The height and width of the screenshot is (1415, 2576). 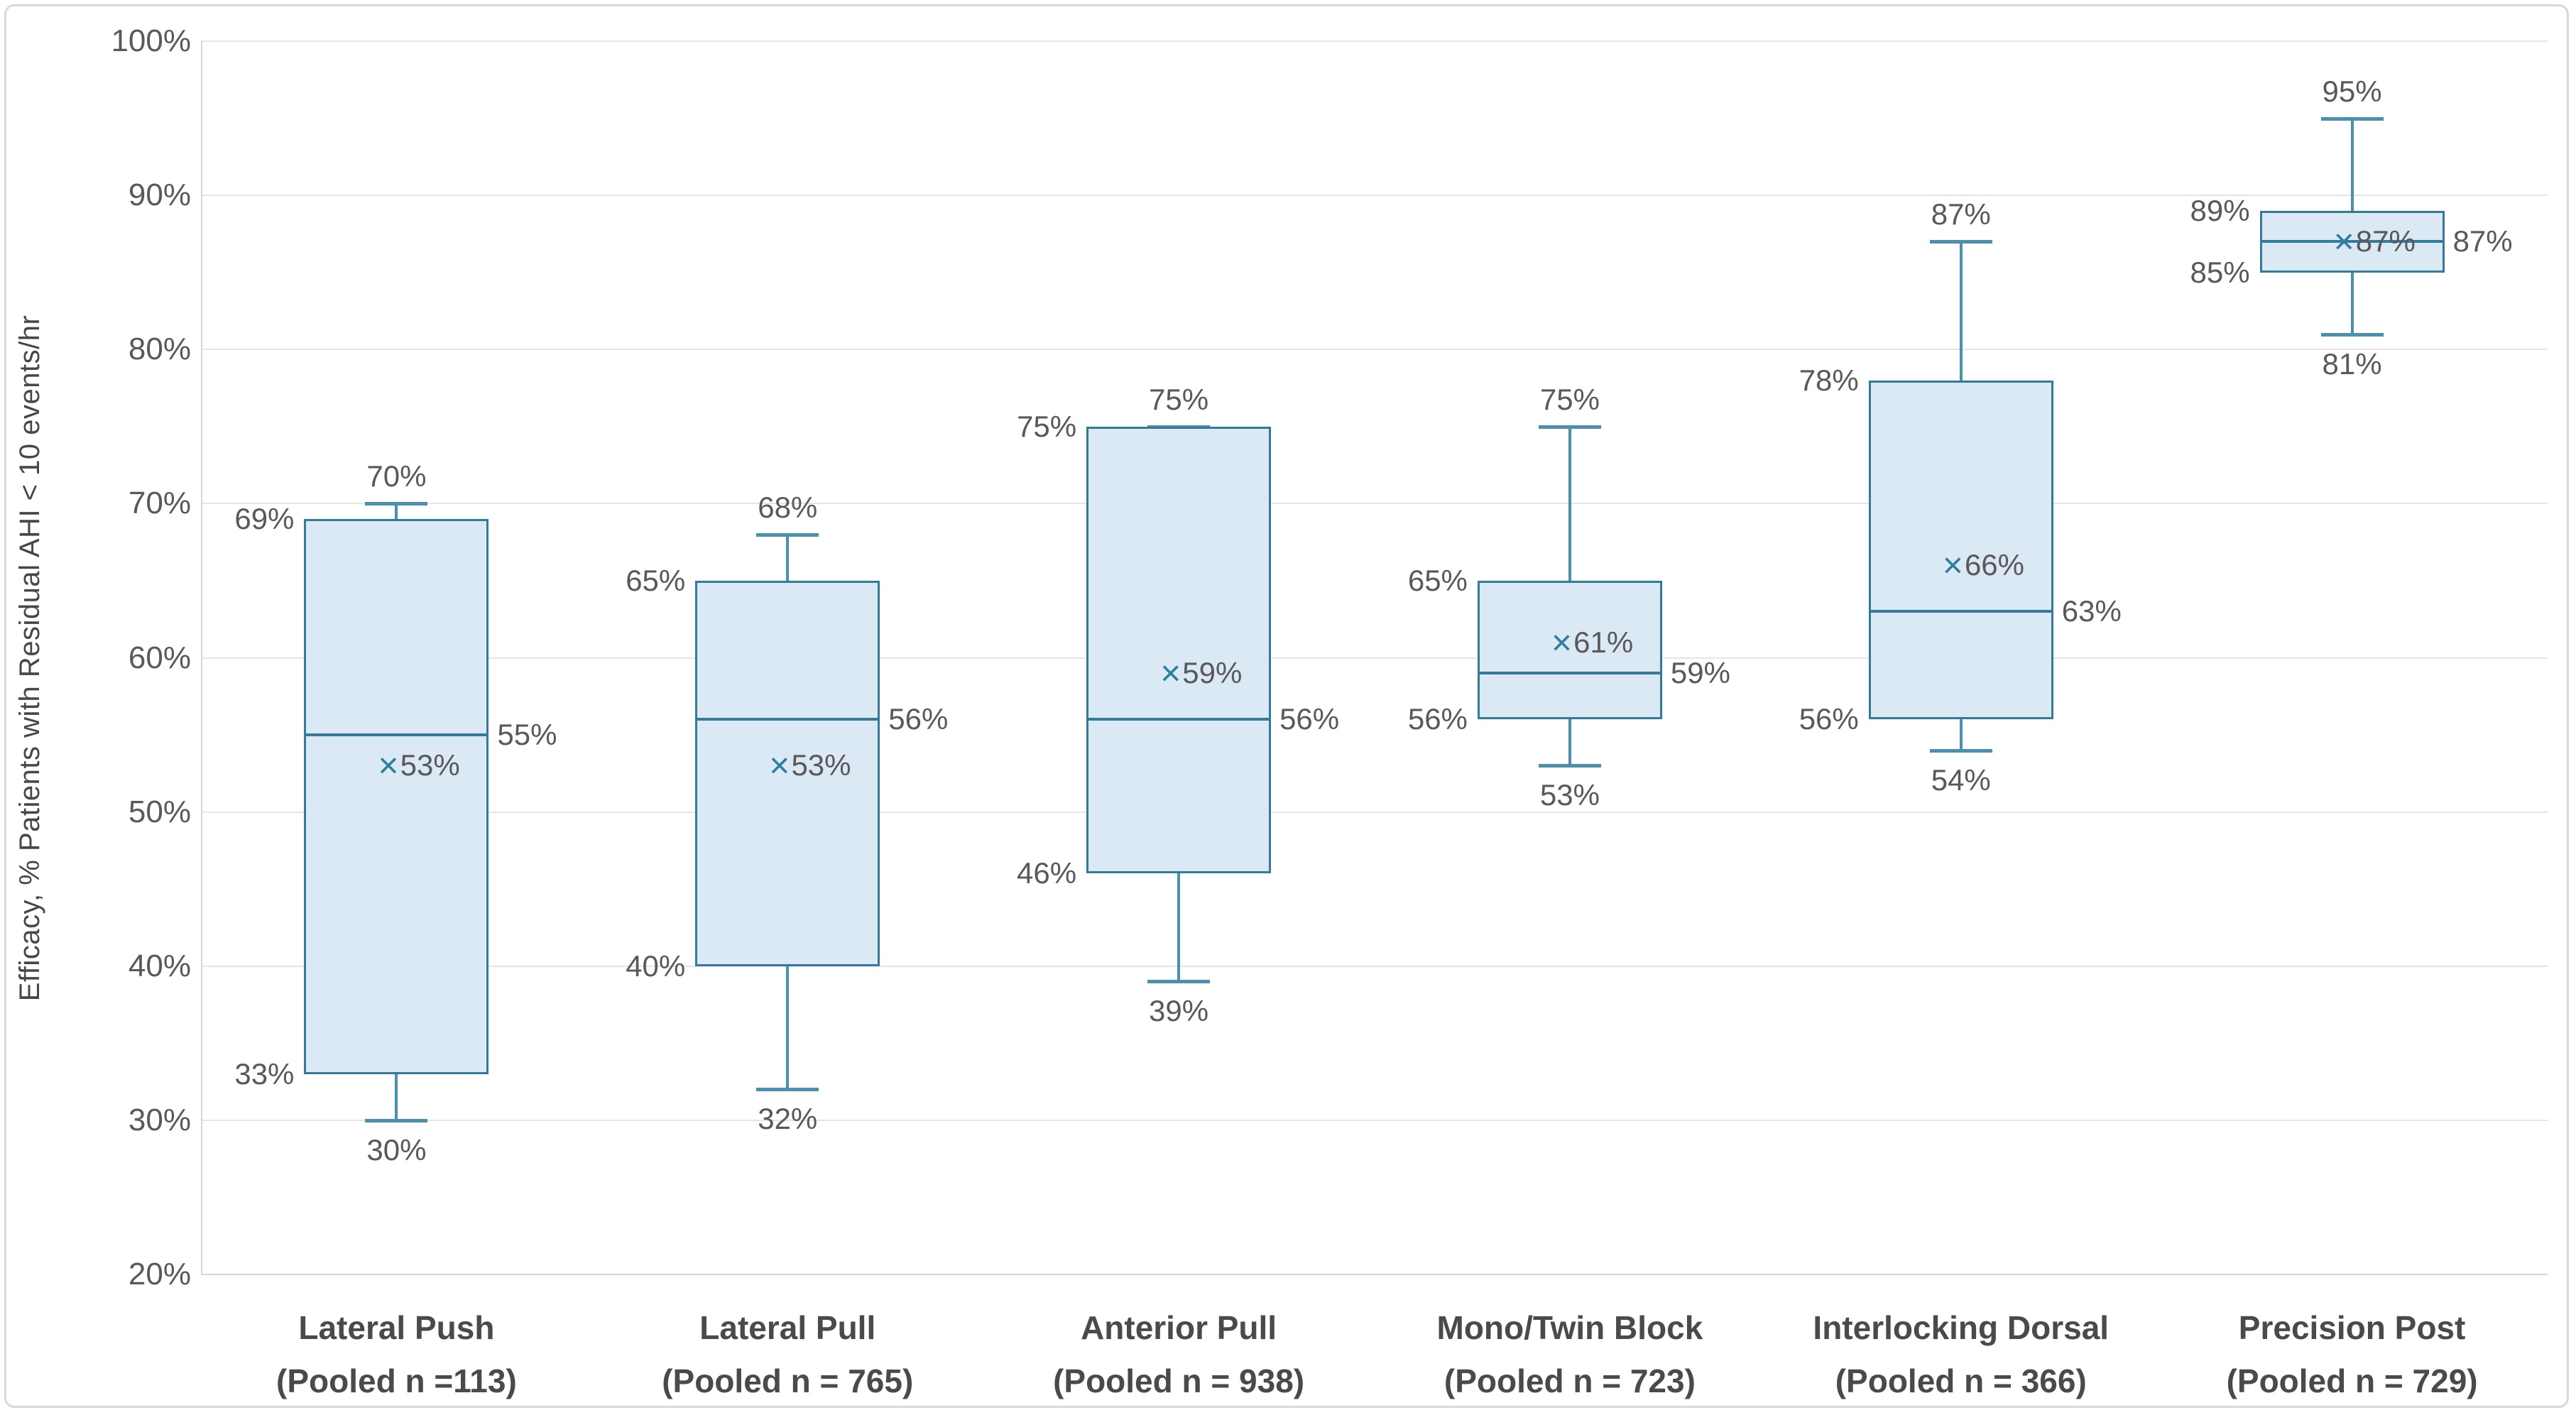 I want to click on whisker-low-label: 30%, so click(x=396, y=1149).